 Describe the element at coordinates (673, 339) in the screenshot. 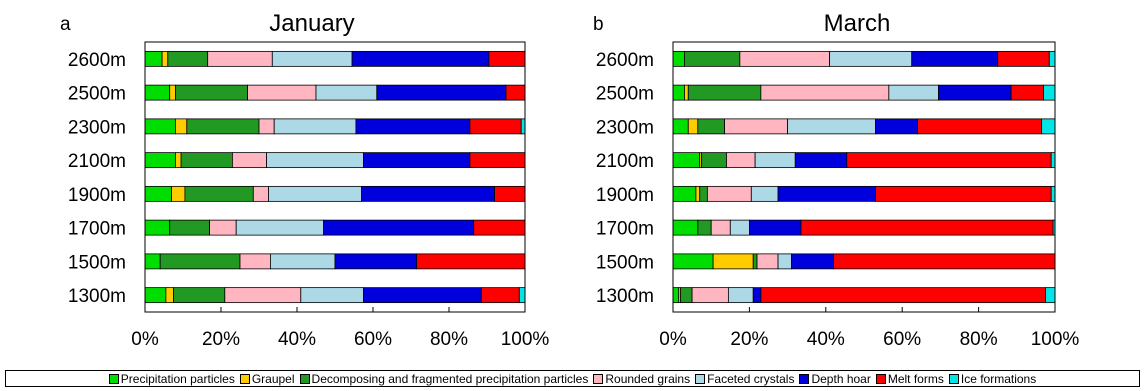

I see `x-tick-label: 0%` at that location.